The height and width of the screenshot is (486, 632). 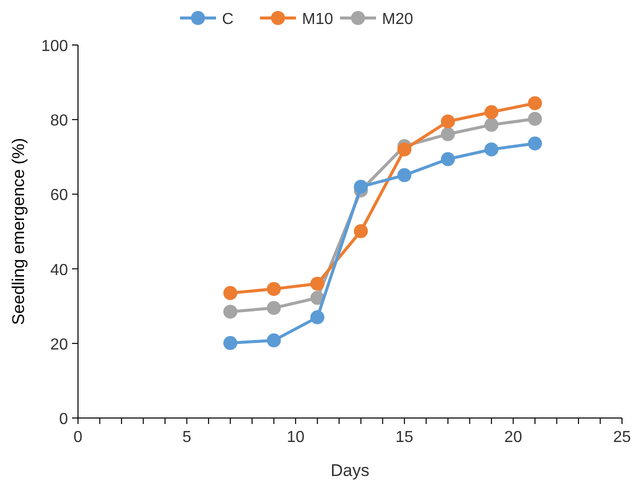 What do you see at coordinates (318, 19) in the screenshot?
I see `legend-label: M10` at bounding box center [318, 19].